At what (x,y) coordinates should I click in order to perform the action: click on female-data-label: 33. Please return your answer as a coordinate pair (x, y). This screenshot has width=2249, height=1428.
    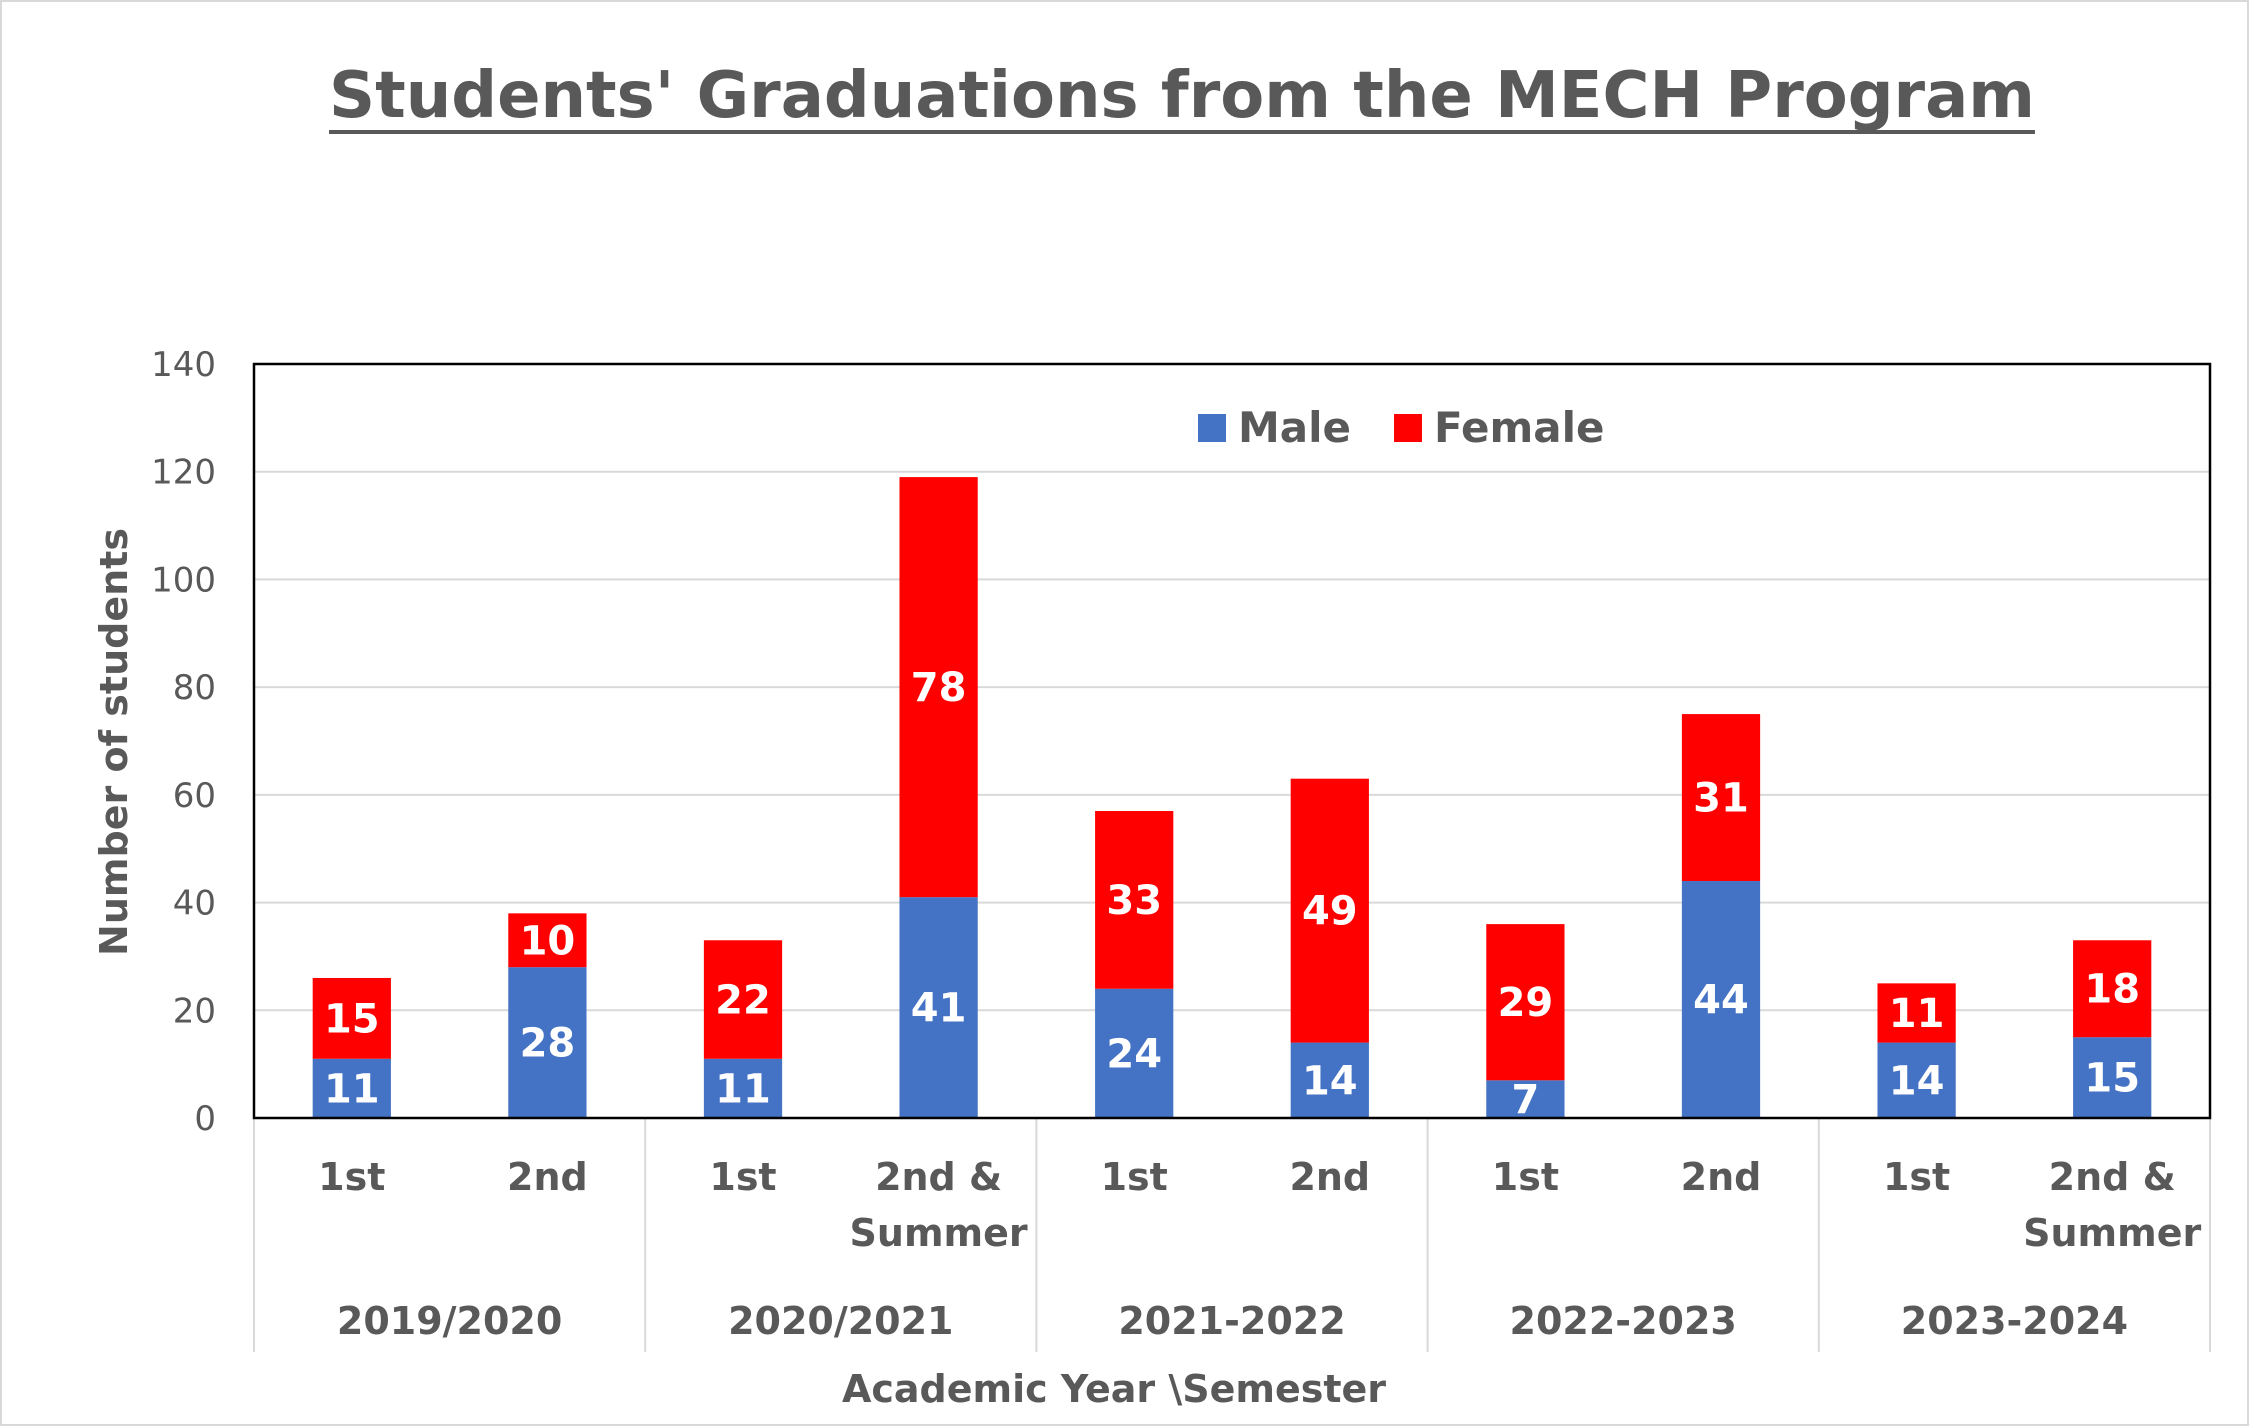
    Looking at the image, I should click on (1134, 901).